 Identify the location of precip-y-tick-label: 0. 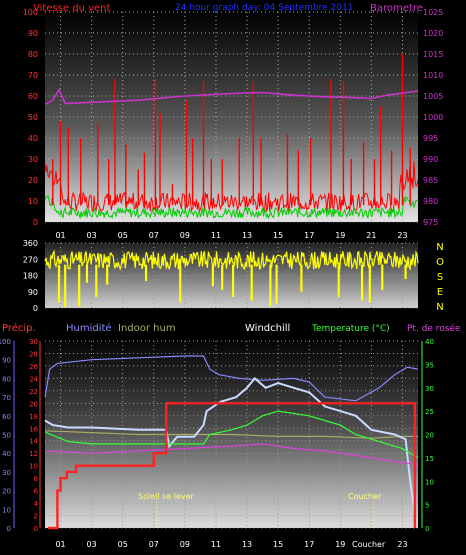
(36, 529).